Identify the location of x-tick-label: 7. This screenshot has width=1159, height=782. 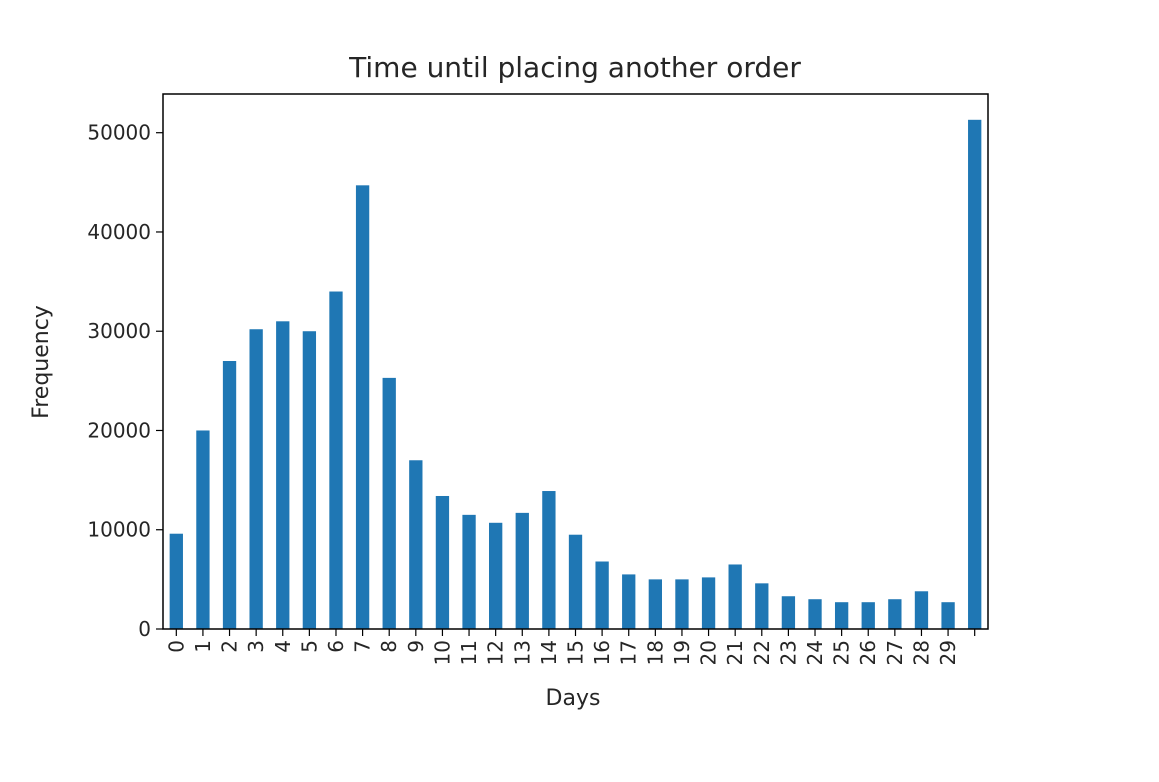
(363, 646).